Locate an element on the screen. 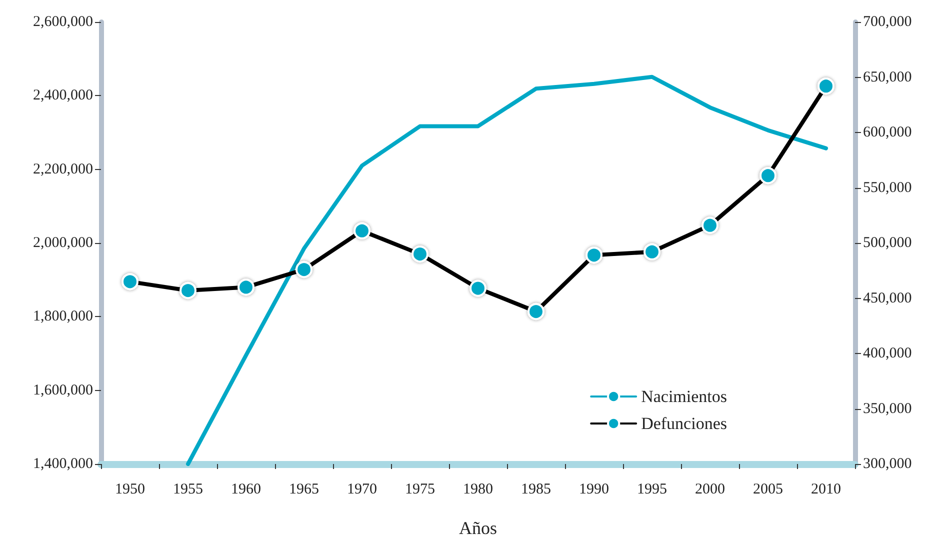 The width and height of the screenshot is (942, 542). x-tick-label: 1990 is located at coordinates (594, 490).